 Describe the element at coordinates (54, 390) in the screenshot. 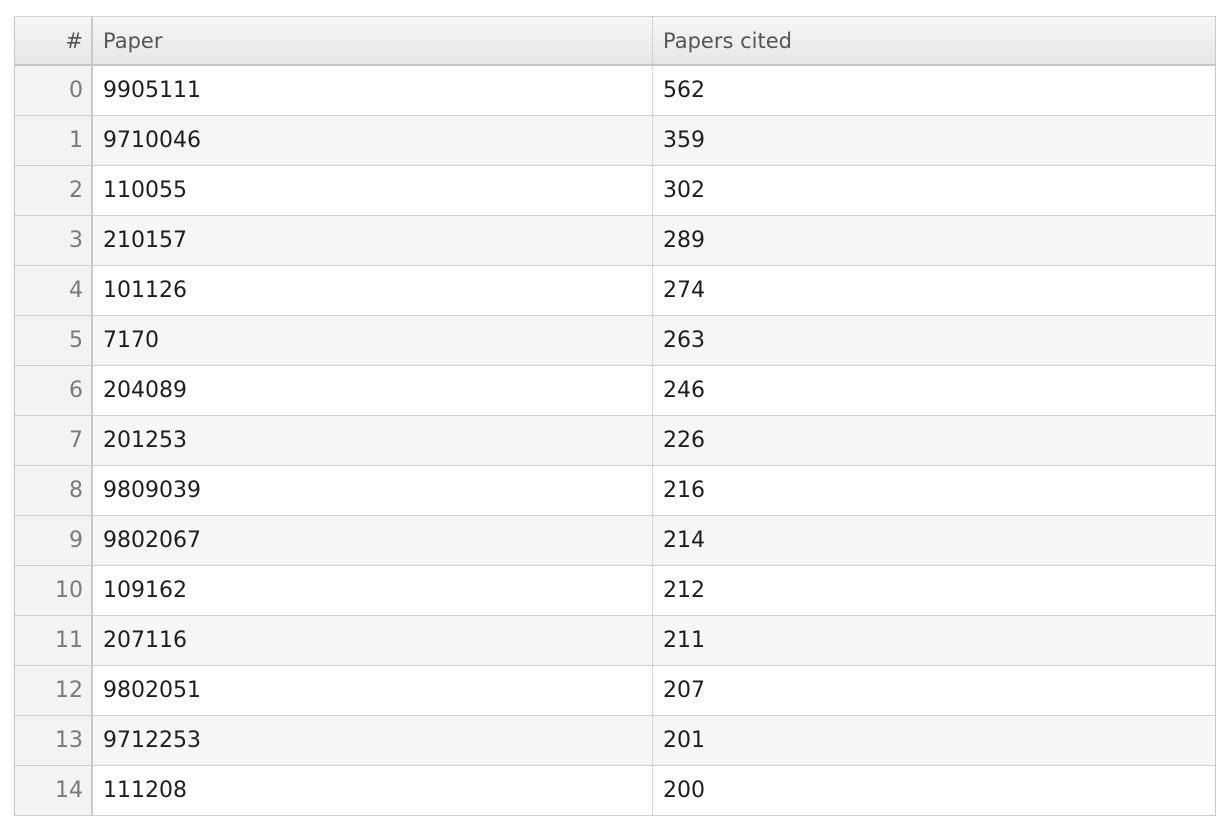

I see `row-index-cell: 6` at that location.